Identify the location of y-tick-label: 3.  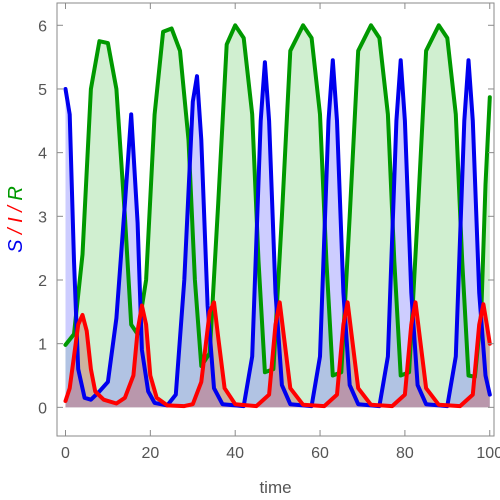
(42, 217).